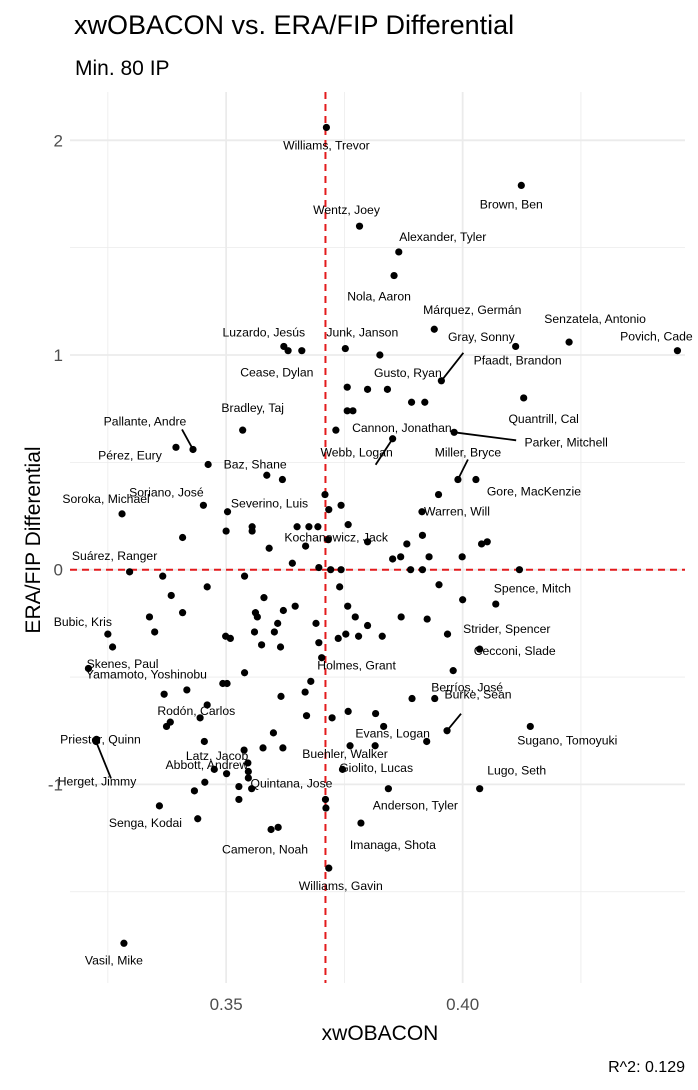 This screenshot has height=1090, width=698. What do you see at coordinates (362, 333) in the screenshot?
I see `point-label: Junk, Janson` at bounding box center [362, 333].